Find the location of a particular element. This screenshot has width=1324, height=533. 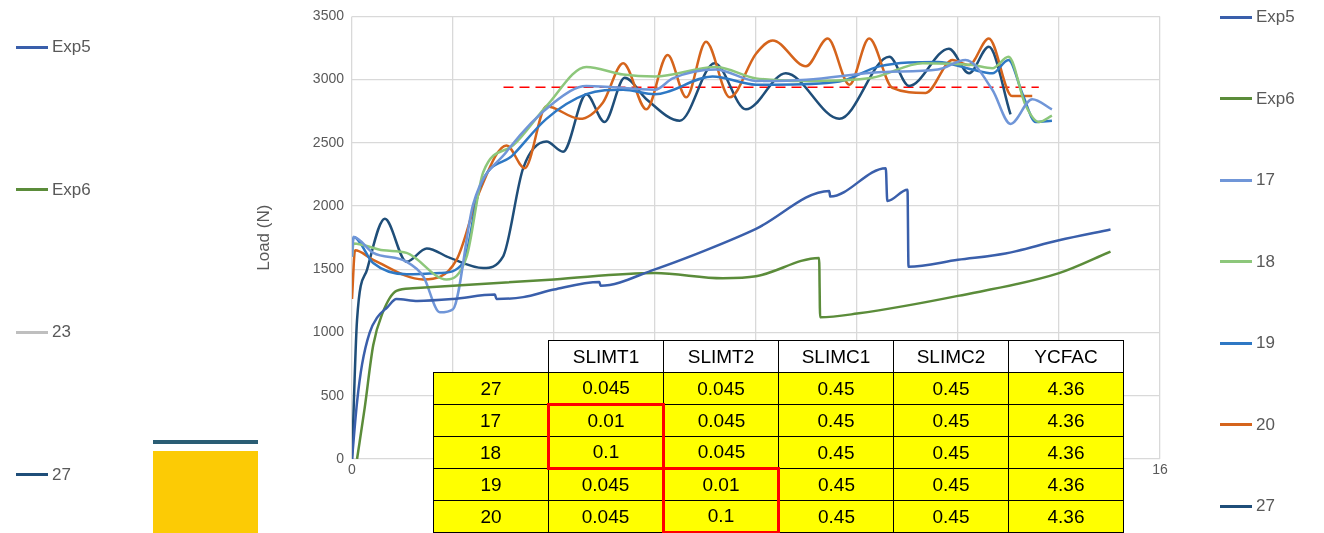

x-tick-label: SLIMT2 is located at coordinates (721, 356).